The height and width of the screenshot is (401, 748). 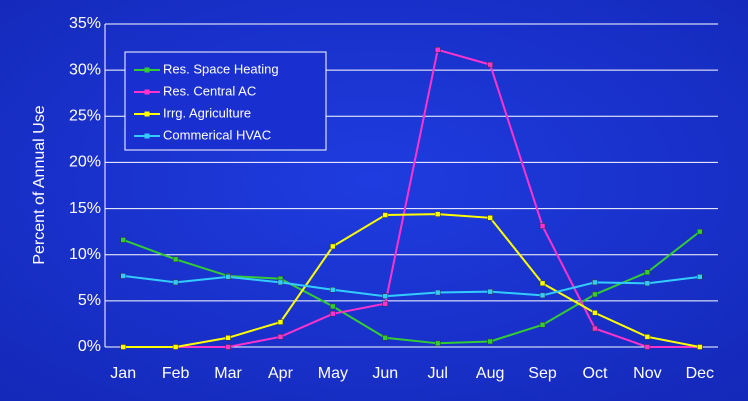 What do you see at coordinates (700, 373) in the screenshot?
I see `x-tick-label: Dec` at bounding box center [700, 373].